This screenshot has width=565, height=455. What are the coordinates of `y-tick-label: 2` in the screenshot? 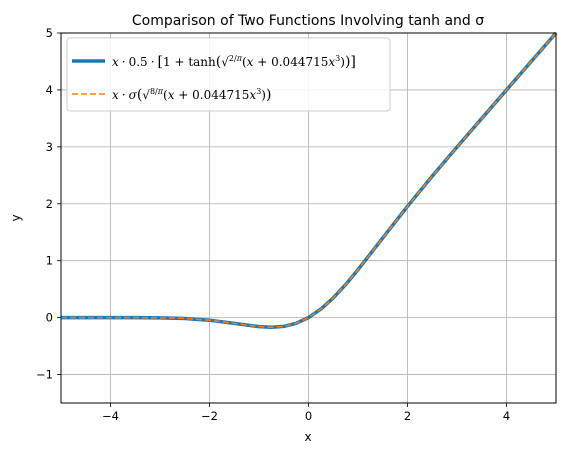 It's located at (49, 204).